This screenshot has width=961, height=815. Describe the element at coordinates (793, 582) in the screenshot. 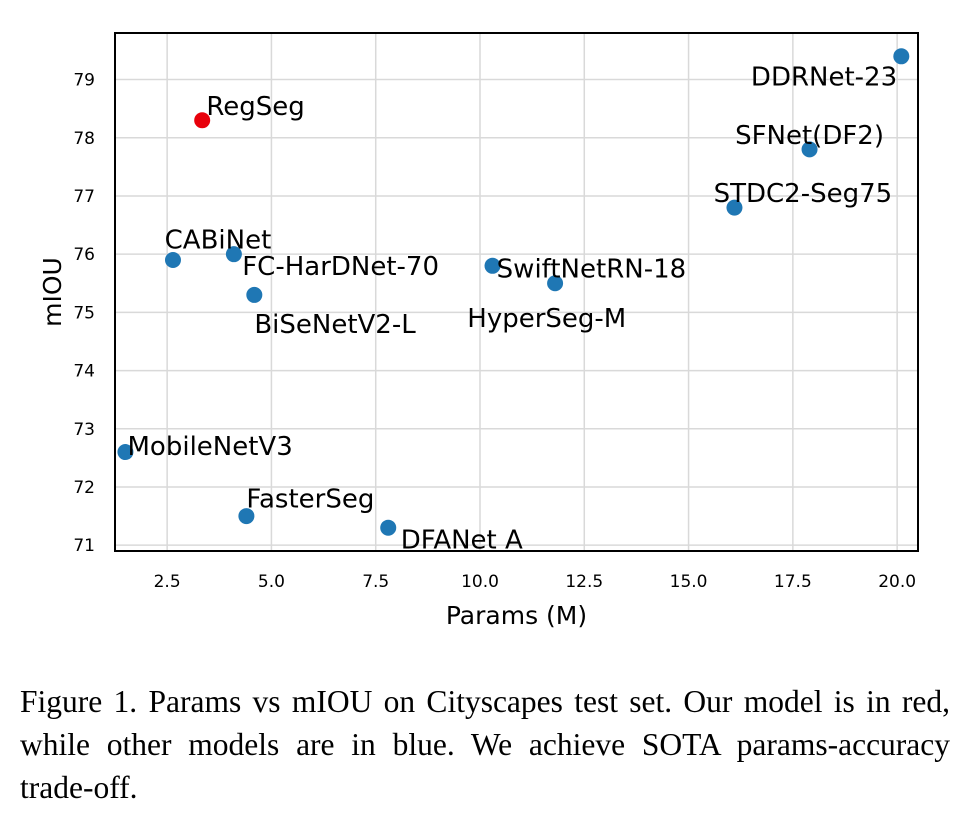

I see `x-tick-label: 17.5` at that location.